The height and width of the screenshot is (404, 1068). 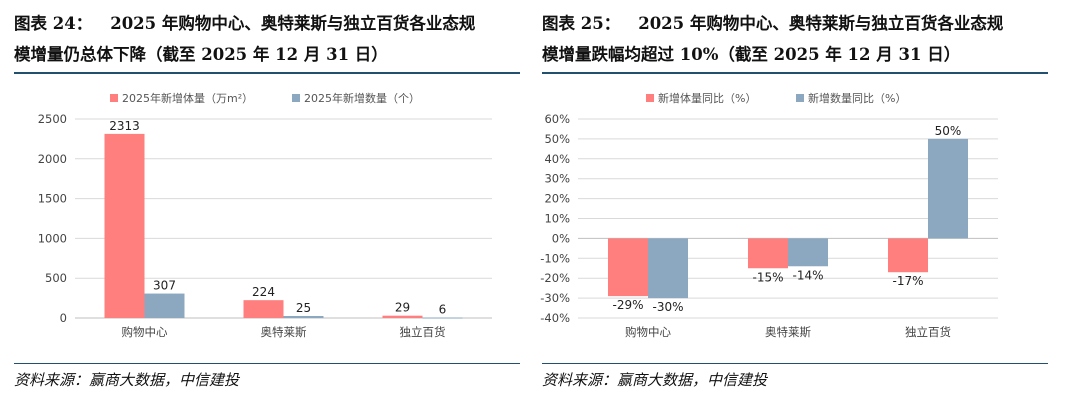 I want to click on title-line-2: 模增量跌幅均超过 10%（截至 2025 年 12 月 31 日）, so click(x=751, y=54).